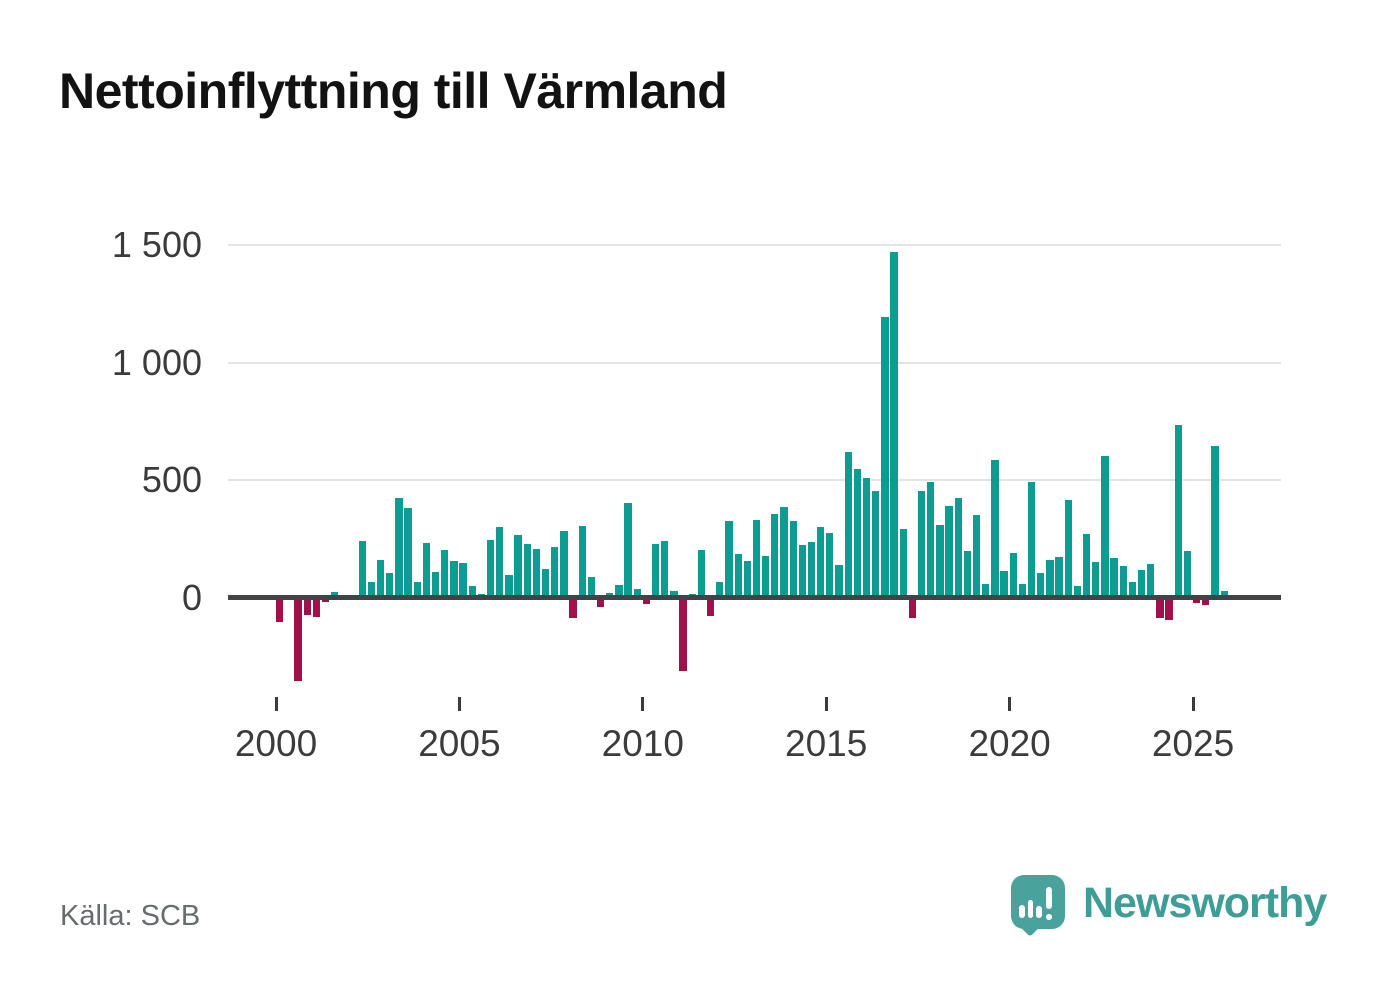  What do you see at coordinates (826, 704) in the screenshot?
I see `x-tick-2015` at bounding box center [826, 704].